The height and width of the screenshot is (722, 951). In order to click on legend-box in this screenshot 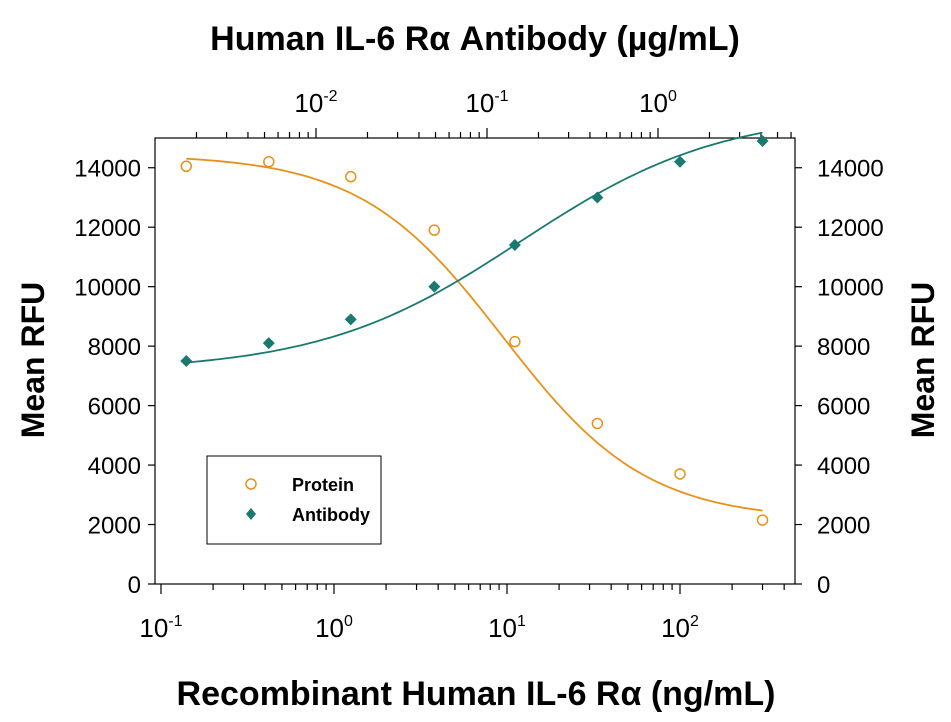, I will do `click(294, 500)`.